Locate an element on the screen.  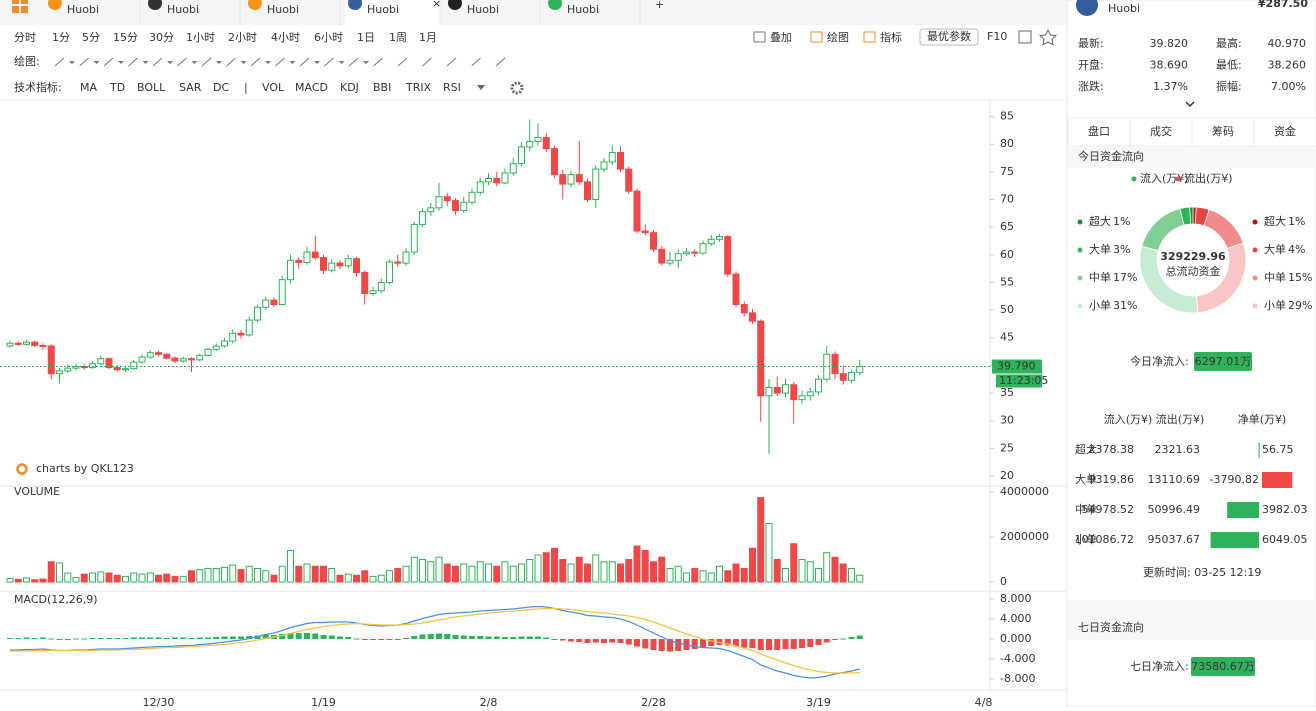
period: 1分 is located at coordinates (61, 37).